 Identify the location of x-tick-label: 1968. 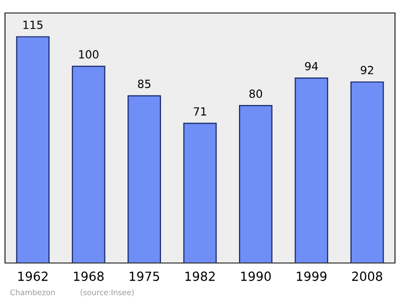
(89, 277).